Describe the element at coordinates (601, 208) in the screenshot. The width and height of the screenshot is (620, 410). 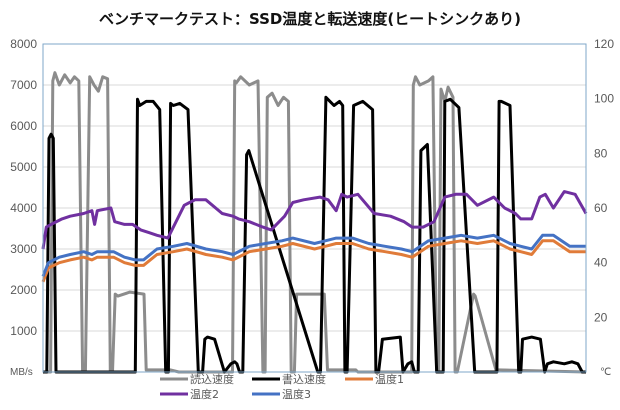
I see `right-tick-label: 60` at that location.